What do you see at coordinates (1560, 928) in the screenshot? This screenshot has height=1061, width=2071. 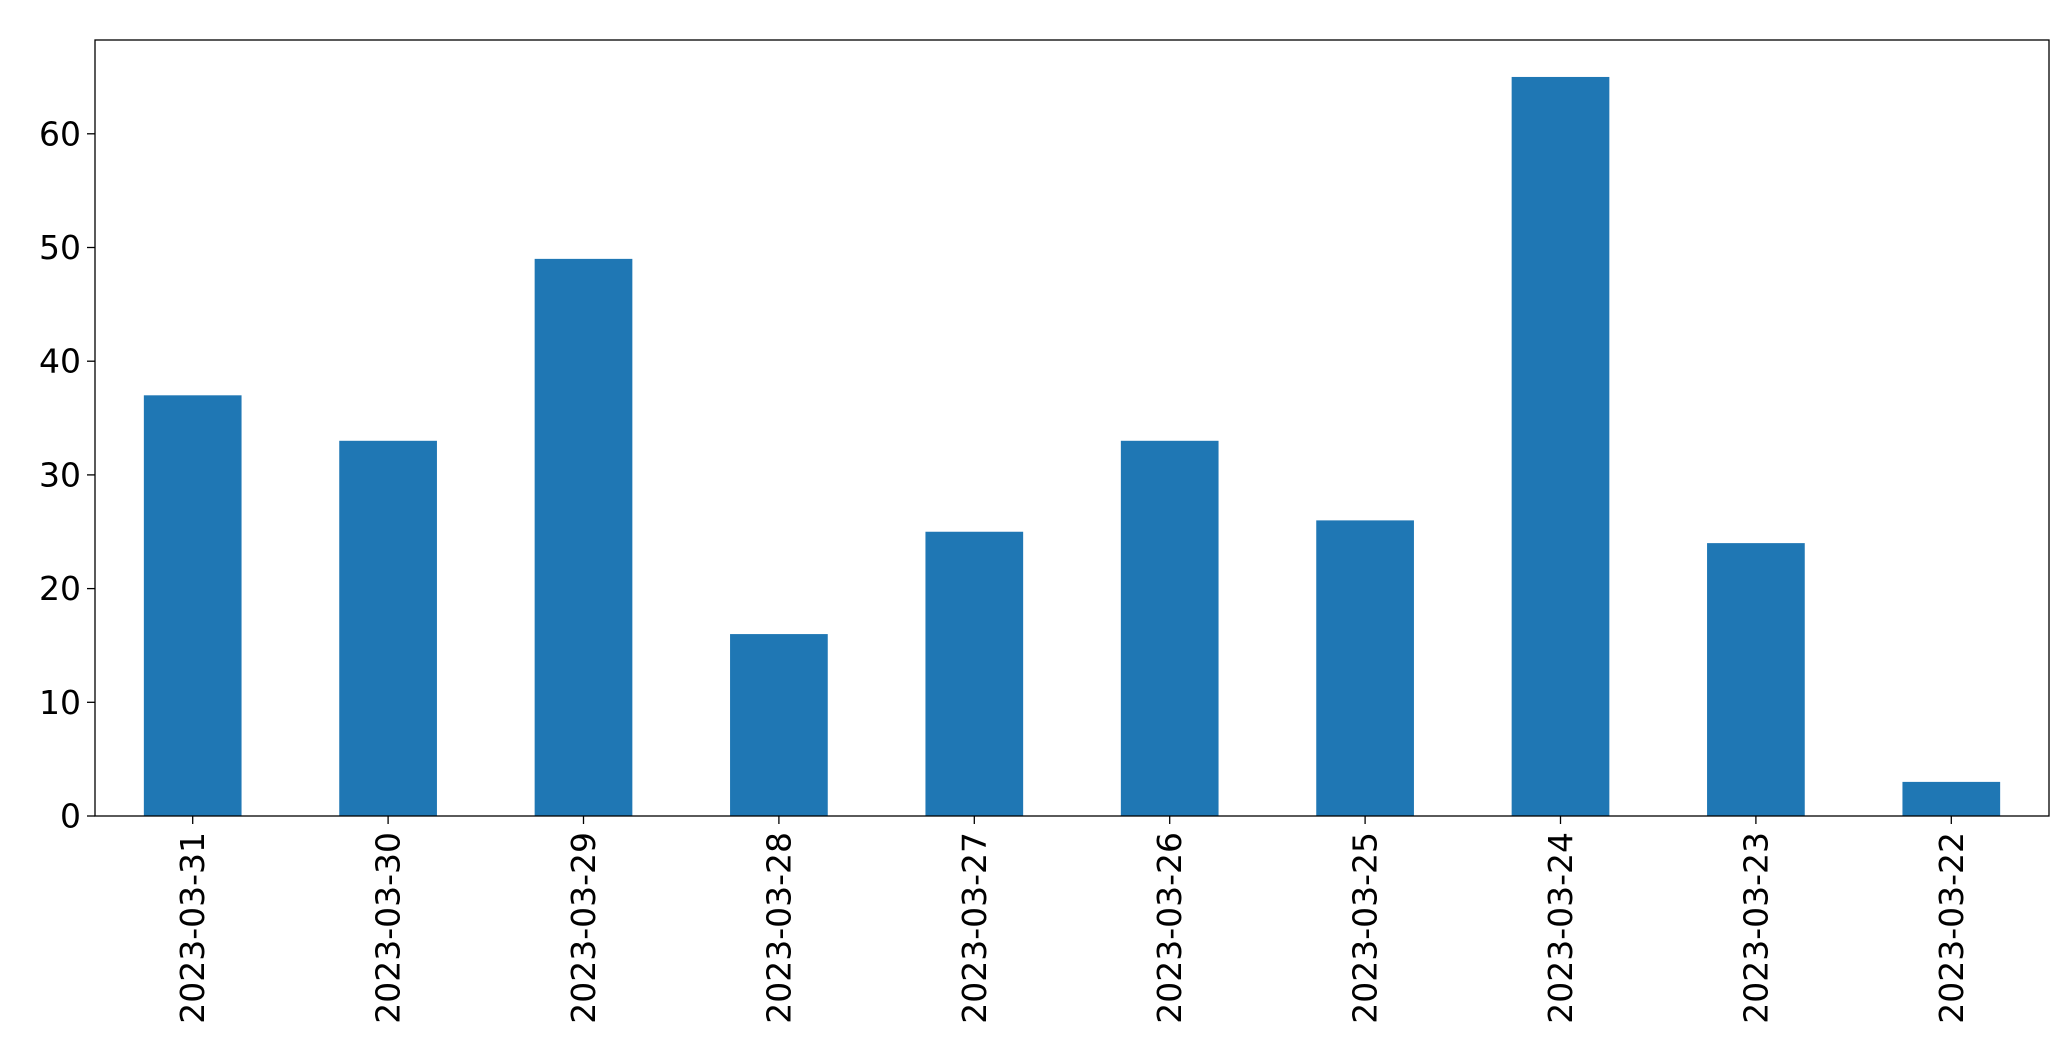 I see `x-tick-label: 2023-03-24` at bounding box center [1560, 928].